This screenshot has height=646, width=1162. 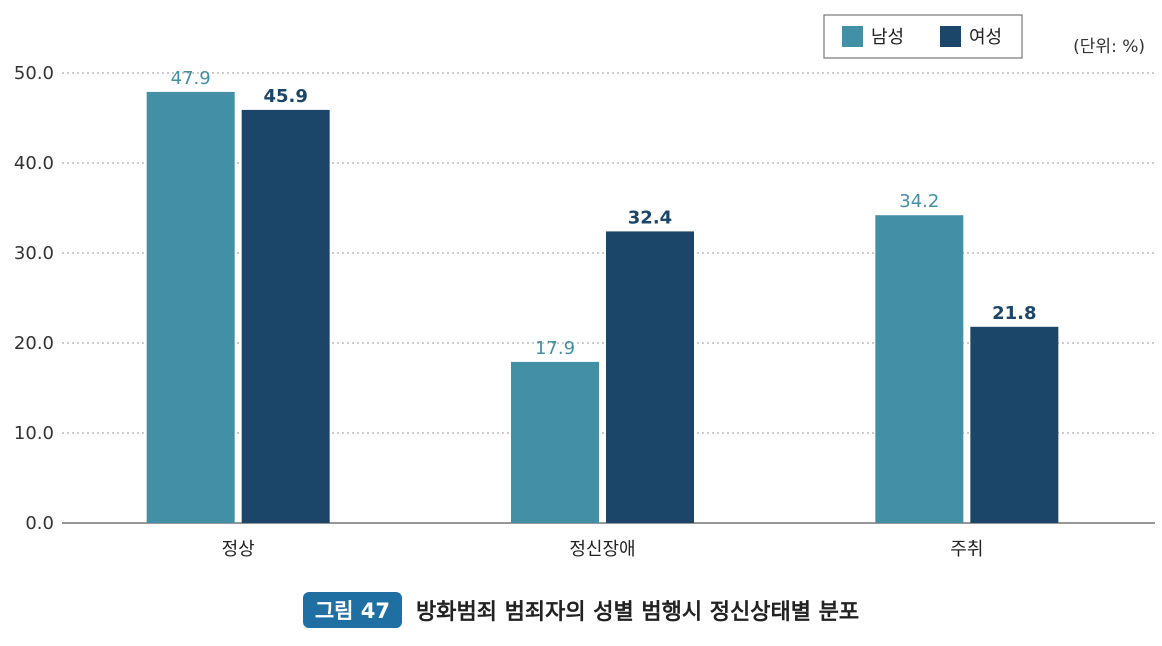 What do you see at coordinates (985, 37) in the screenshot?
I see `legend-label: 여성` at bounding box center [985, 37].